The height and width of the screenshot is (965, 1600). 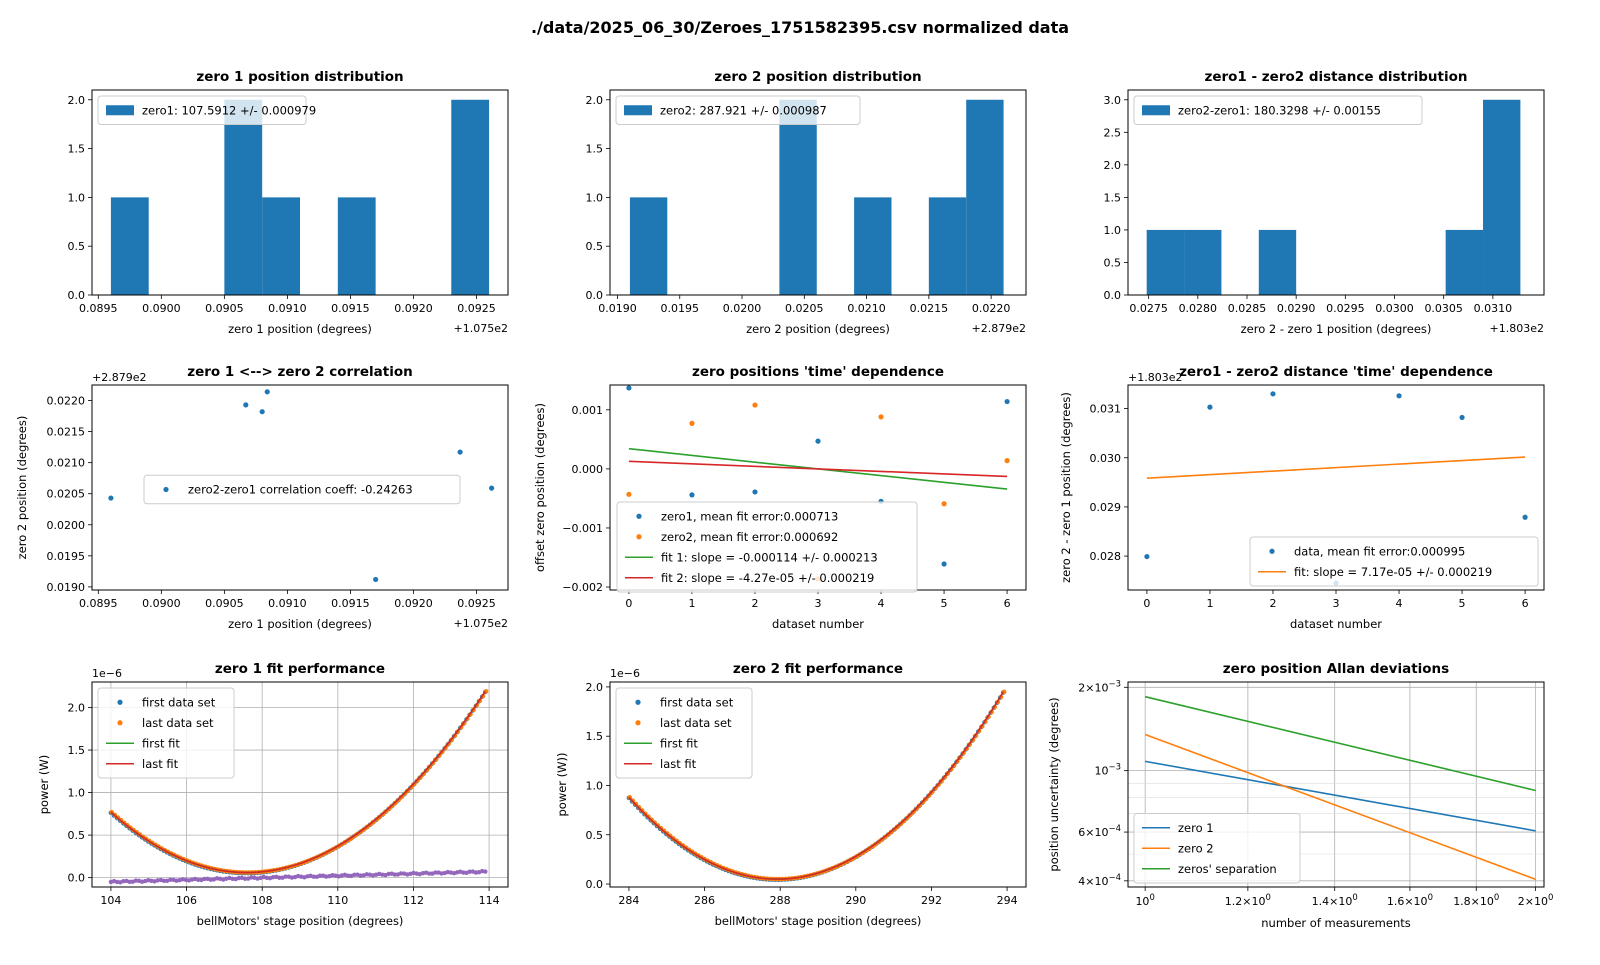 I want to click on legend-label: zero2-zero1: 180.3298 +/- 0.00155, so click(x=1279, y=110).